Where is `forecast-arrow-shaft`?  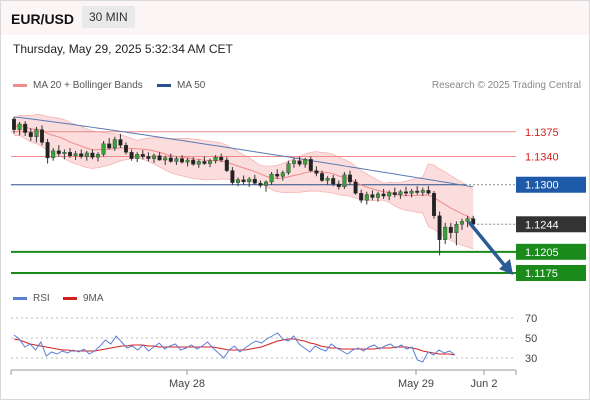 forecast-arrow-shaft is located at coordinates (487, 244).